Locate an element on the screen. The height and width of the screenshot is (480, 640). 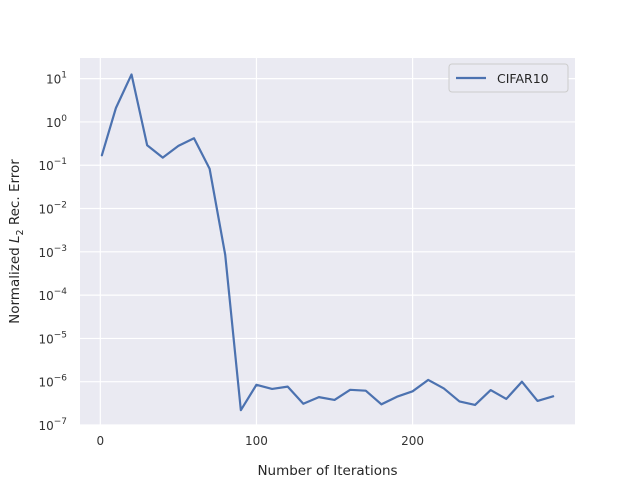
x-axis-label: Number of Iterations is located at coordinates (327, 471).